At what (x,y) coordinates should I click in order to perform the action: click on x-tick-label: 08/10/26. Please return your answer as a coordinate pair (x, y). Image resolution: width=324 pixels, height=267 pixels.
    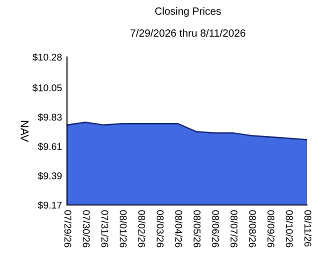
    Looking at the image, I should click on (290, 229).